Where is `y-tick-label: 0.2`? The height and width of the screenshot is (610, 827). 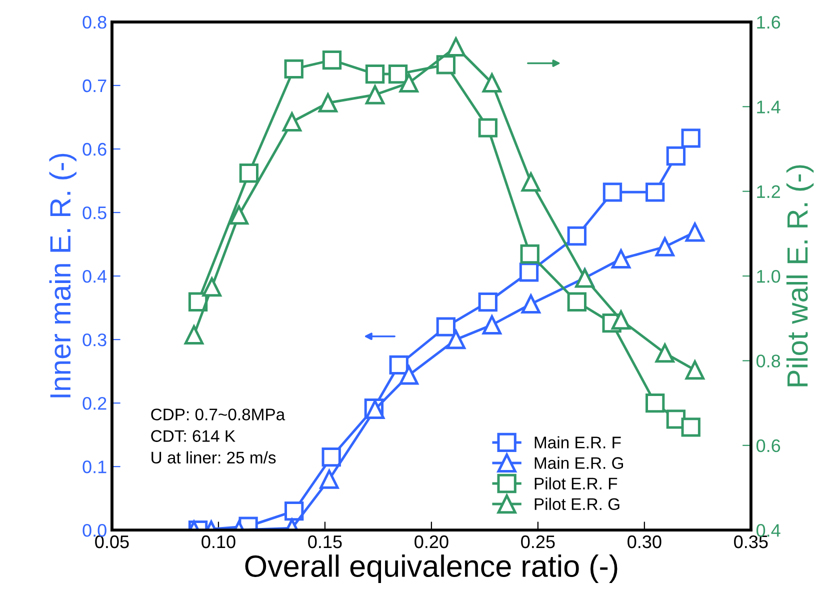 y-tick-label: 0.2 is located at coordinates (94, 403).